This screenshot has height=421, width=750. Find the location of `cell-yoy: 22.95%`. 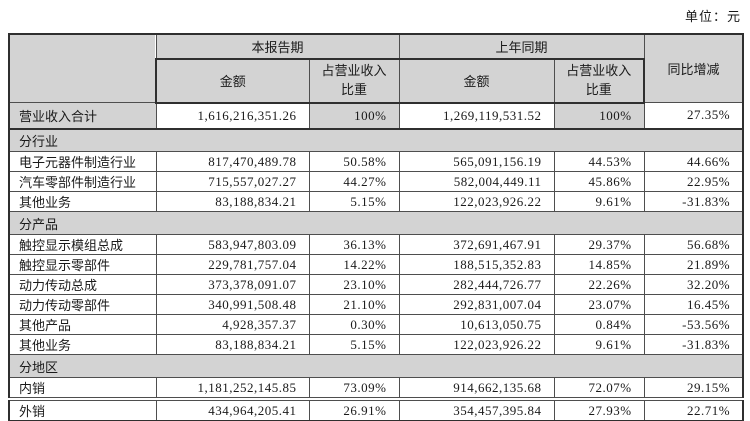

cell-yoy: 22.95% is located at coordinates (694, 182).